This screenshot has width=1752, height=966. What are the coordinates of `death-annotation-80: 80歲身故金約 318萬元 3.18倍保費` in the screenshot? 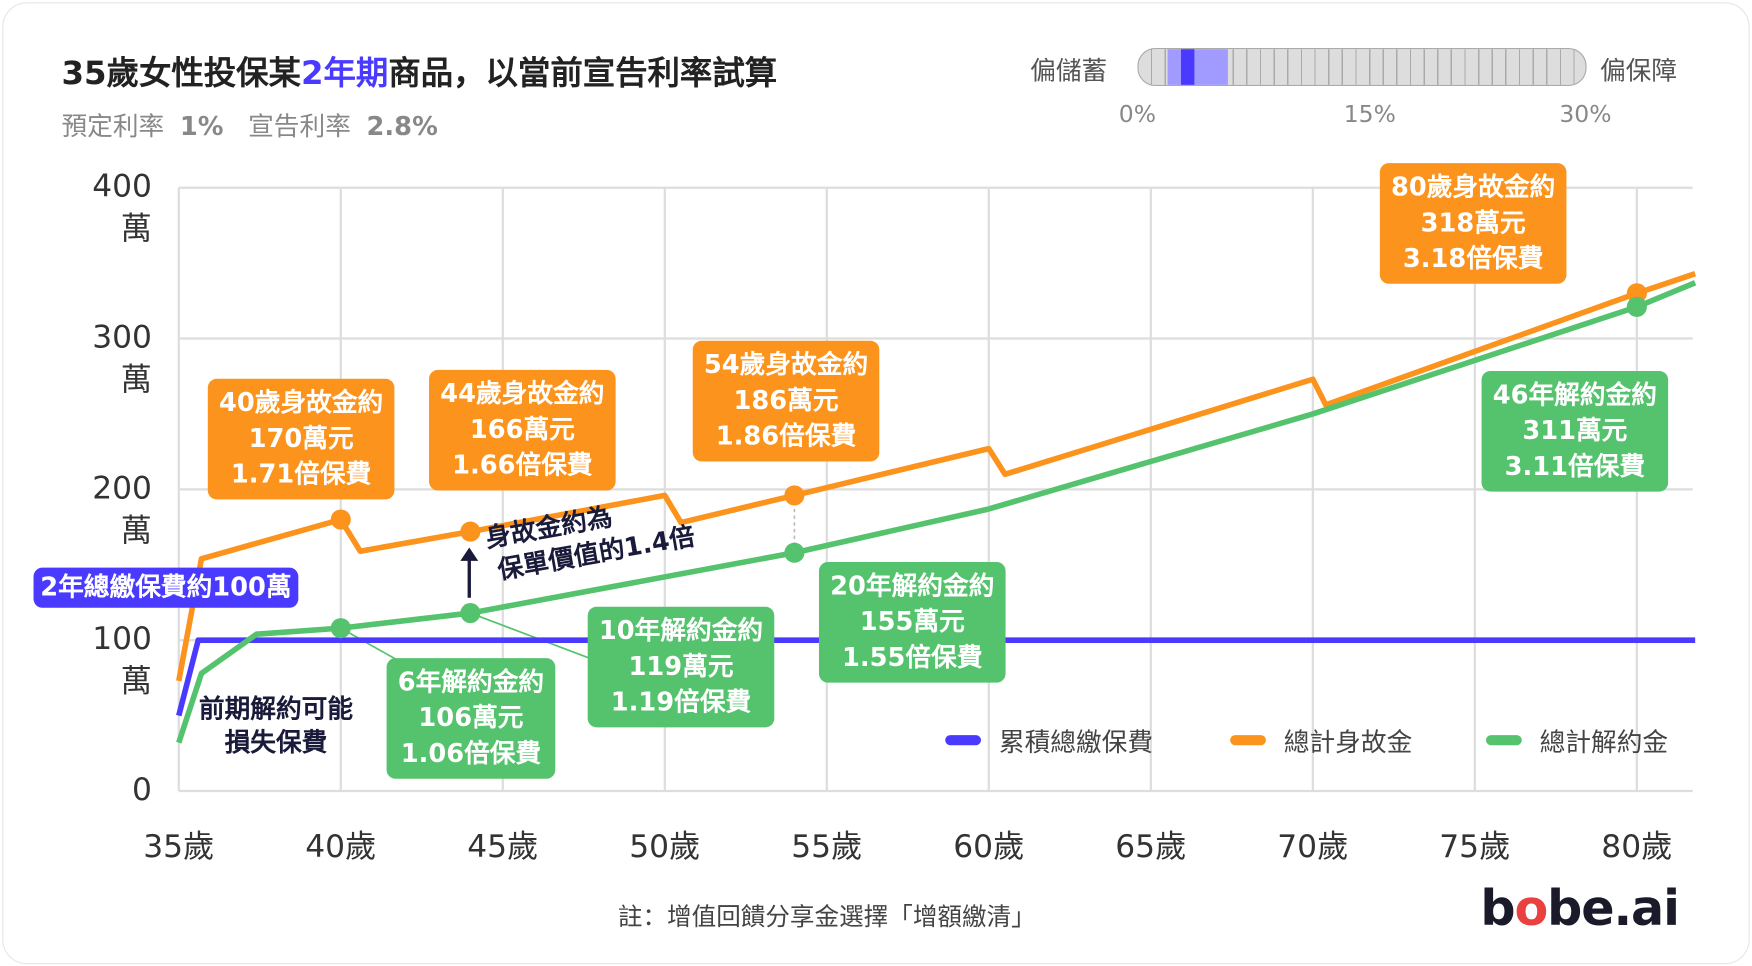 It's located at (1473, 223).